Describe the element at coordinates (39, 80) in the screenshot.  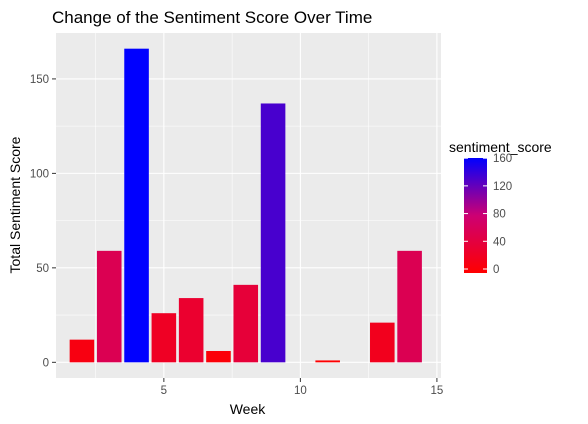
I see `y-tick-label: 150` at that location.